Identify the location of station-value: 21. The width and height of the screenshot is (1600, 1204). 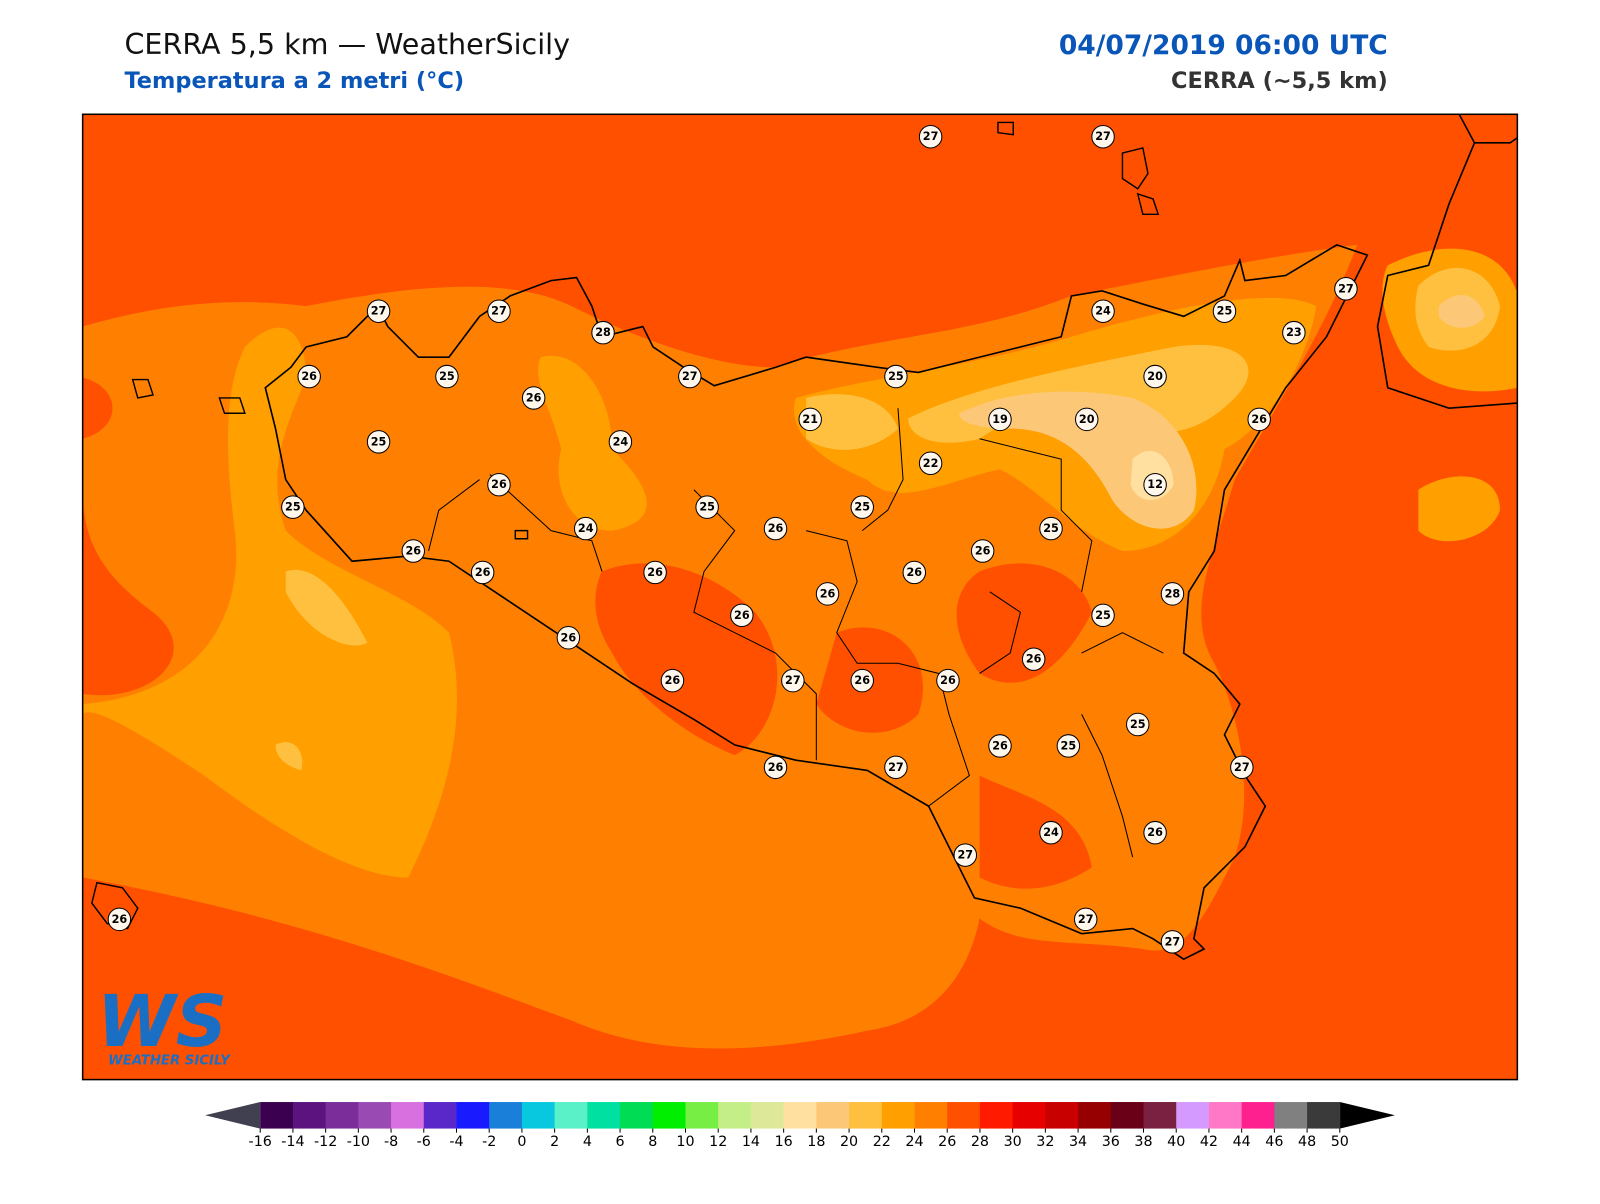
(810, 419).